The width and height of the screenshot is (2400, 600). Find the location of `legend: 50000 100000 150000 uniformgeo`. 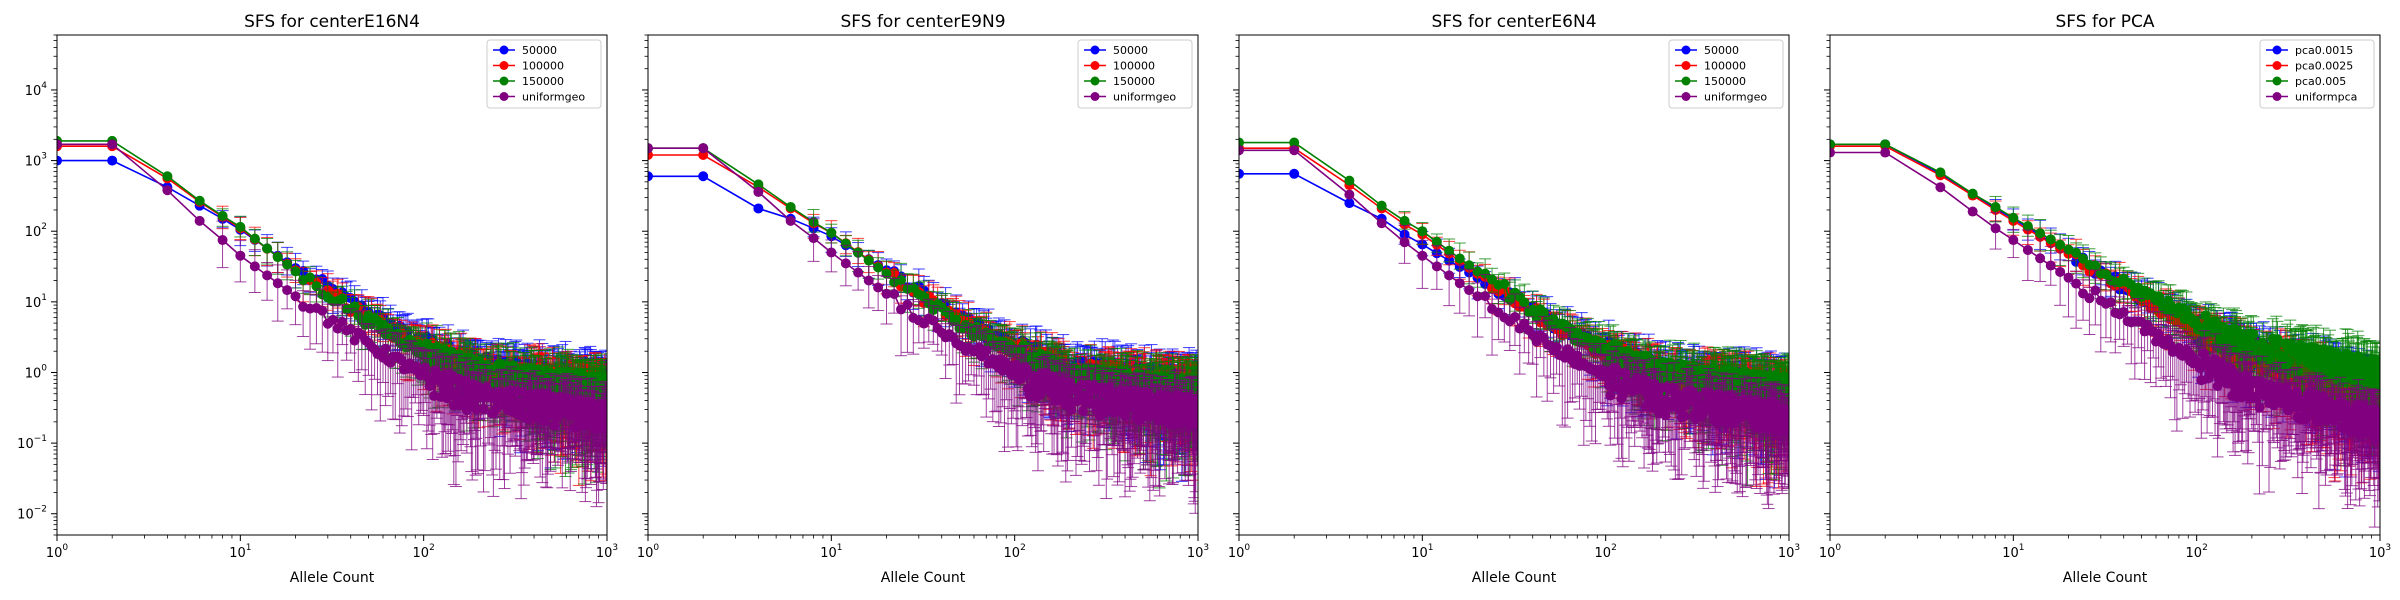

legend: 50000 100000 150000 uniformgeo is located at coordinates (544, 74).